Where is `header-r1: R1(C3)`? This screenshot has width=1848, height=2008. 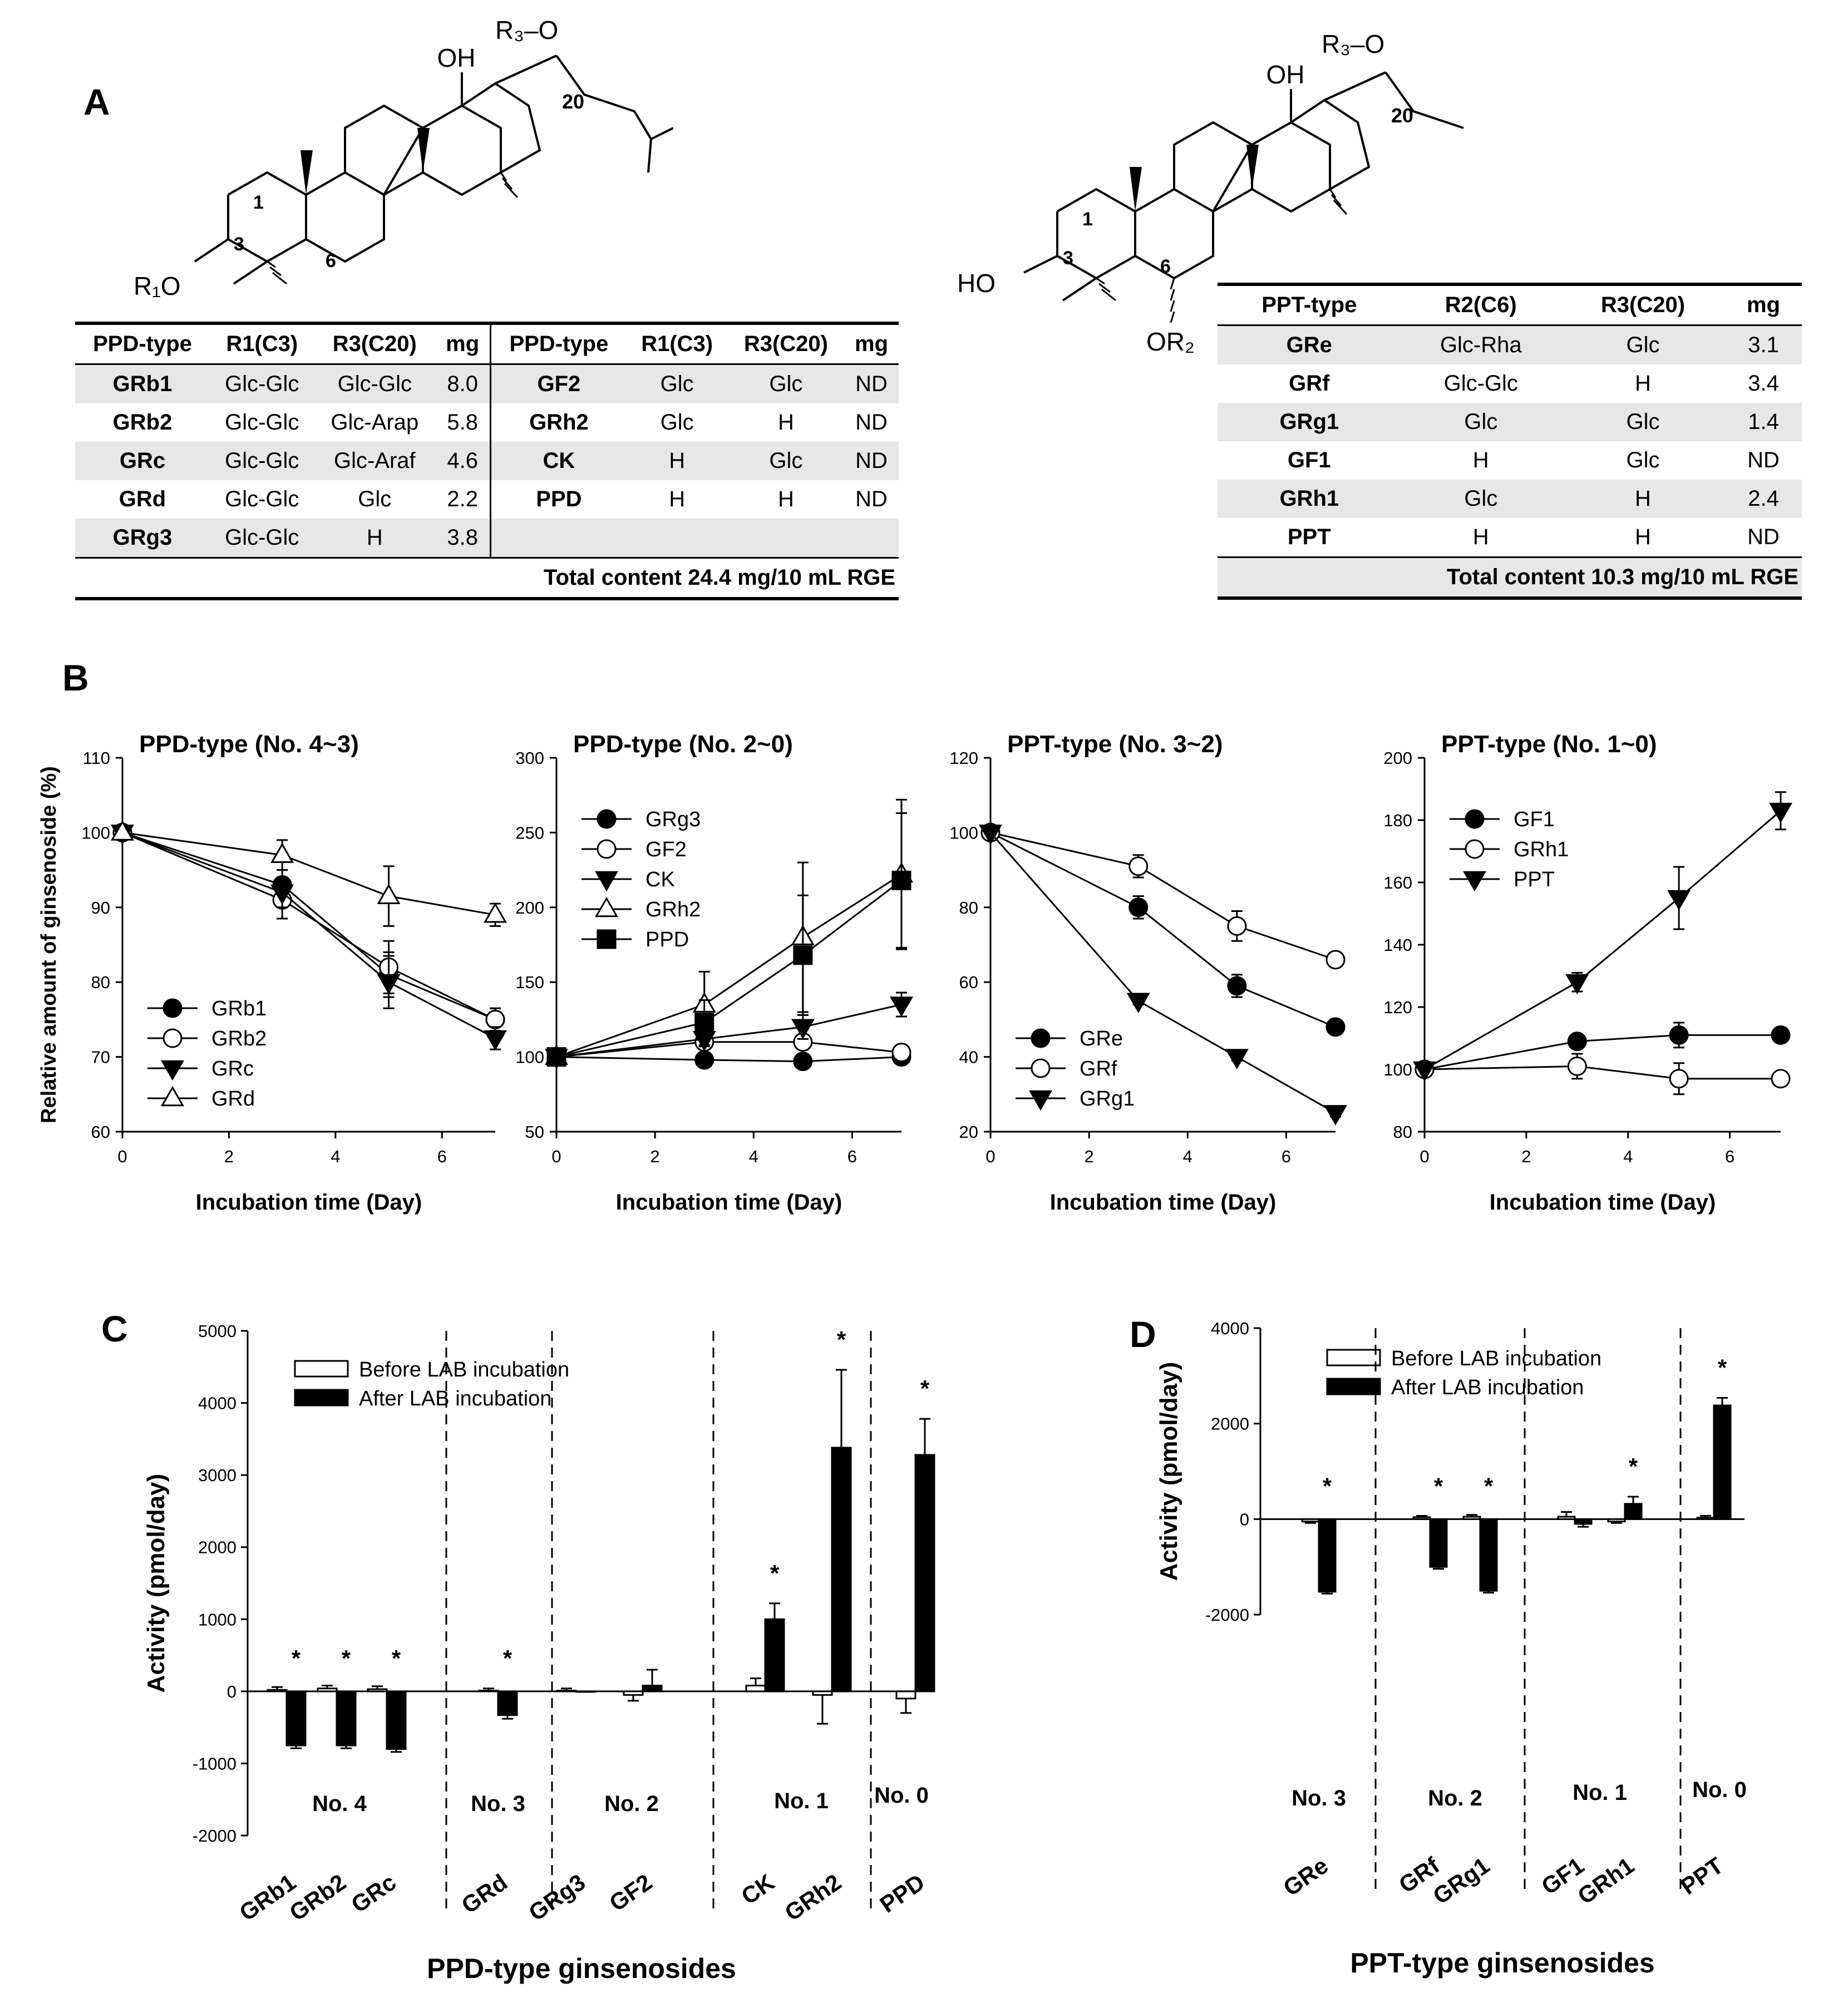 header-r1: R1(C3) is located at coordinates (262, 344).